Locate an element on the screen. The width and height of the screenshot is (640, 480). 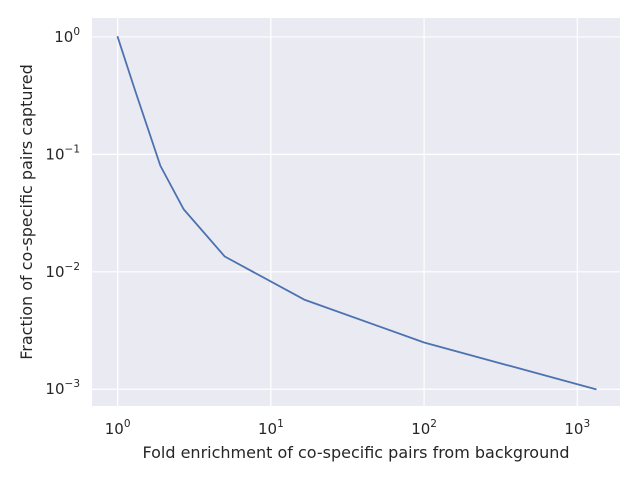
y-tick-label: 10⁻³ is located at coordinates (62, 388).